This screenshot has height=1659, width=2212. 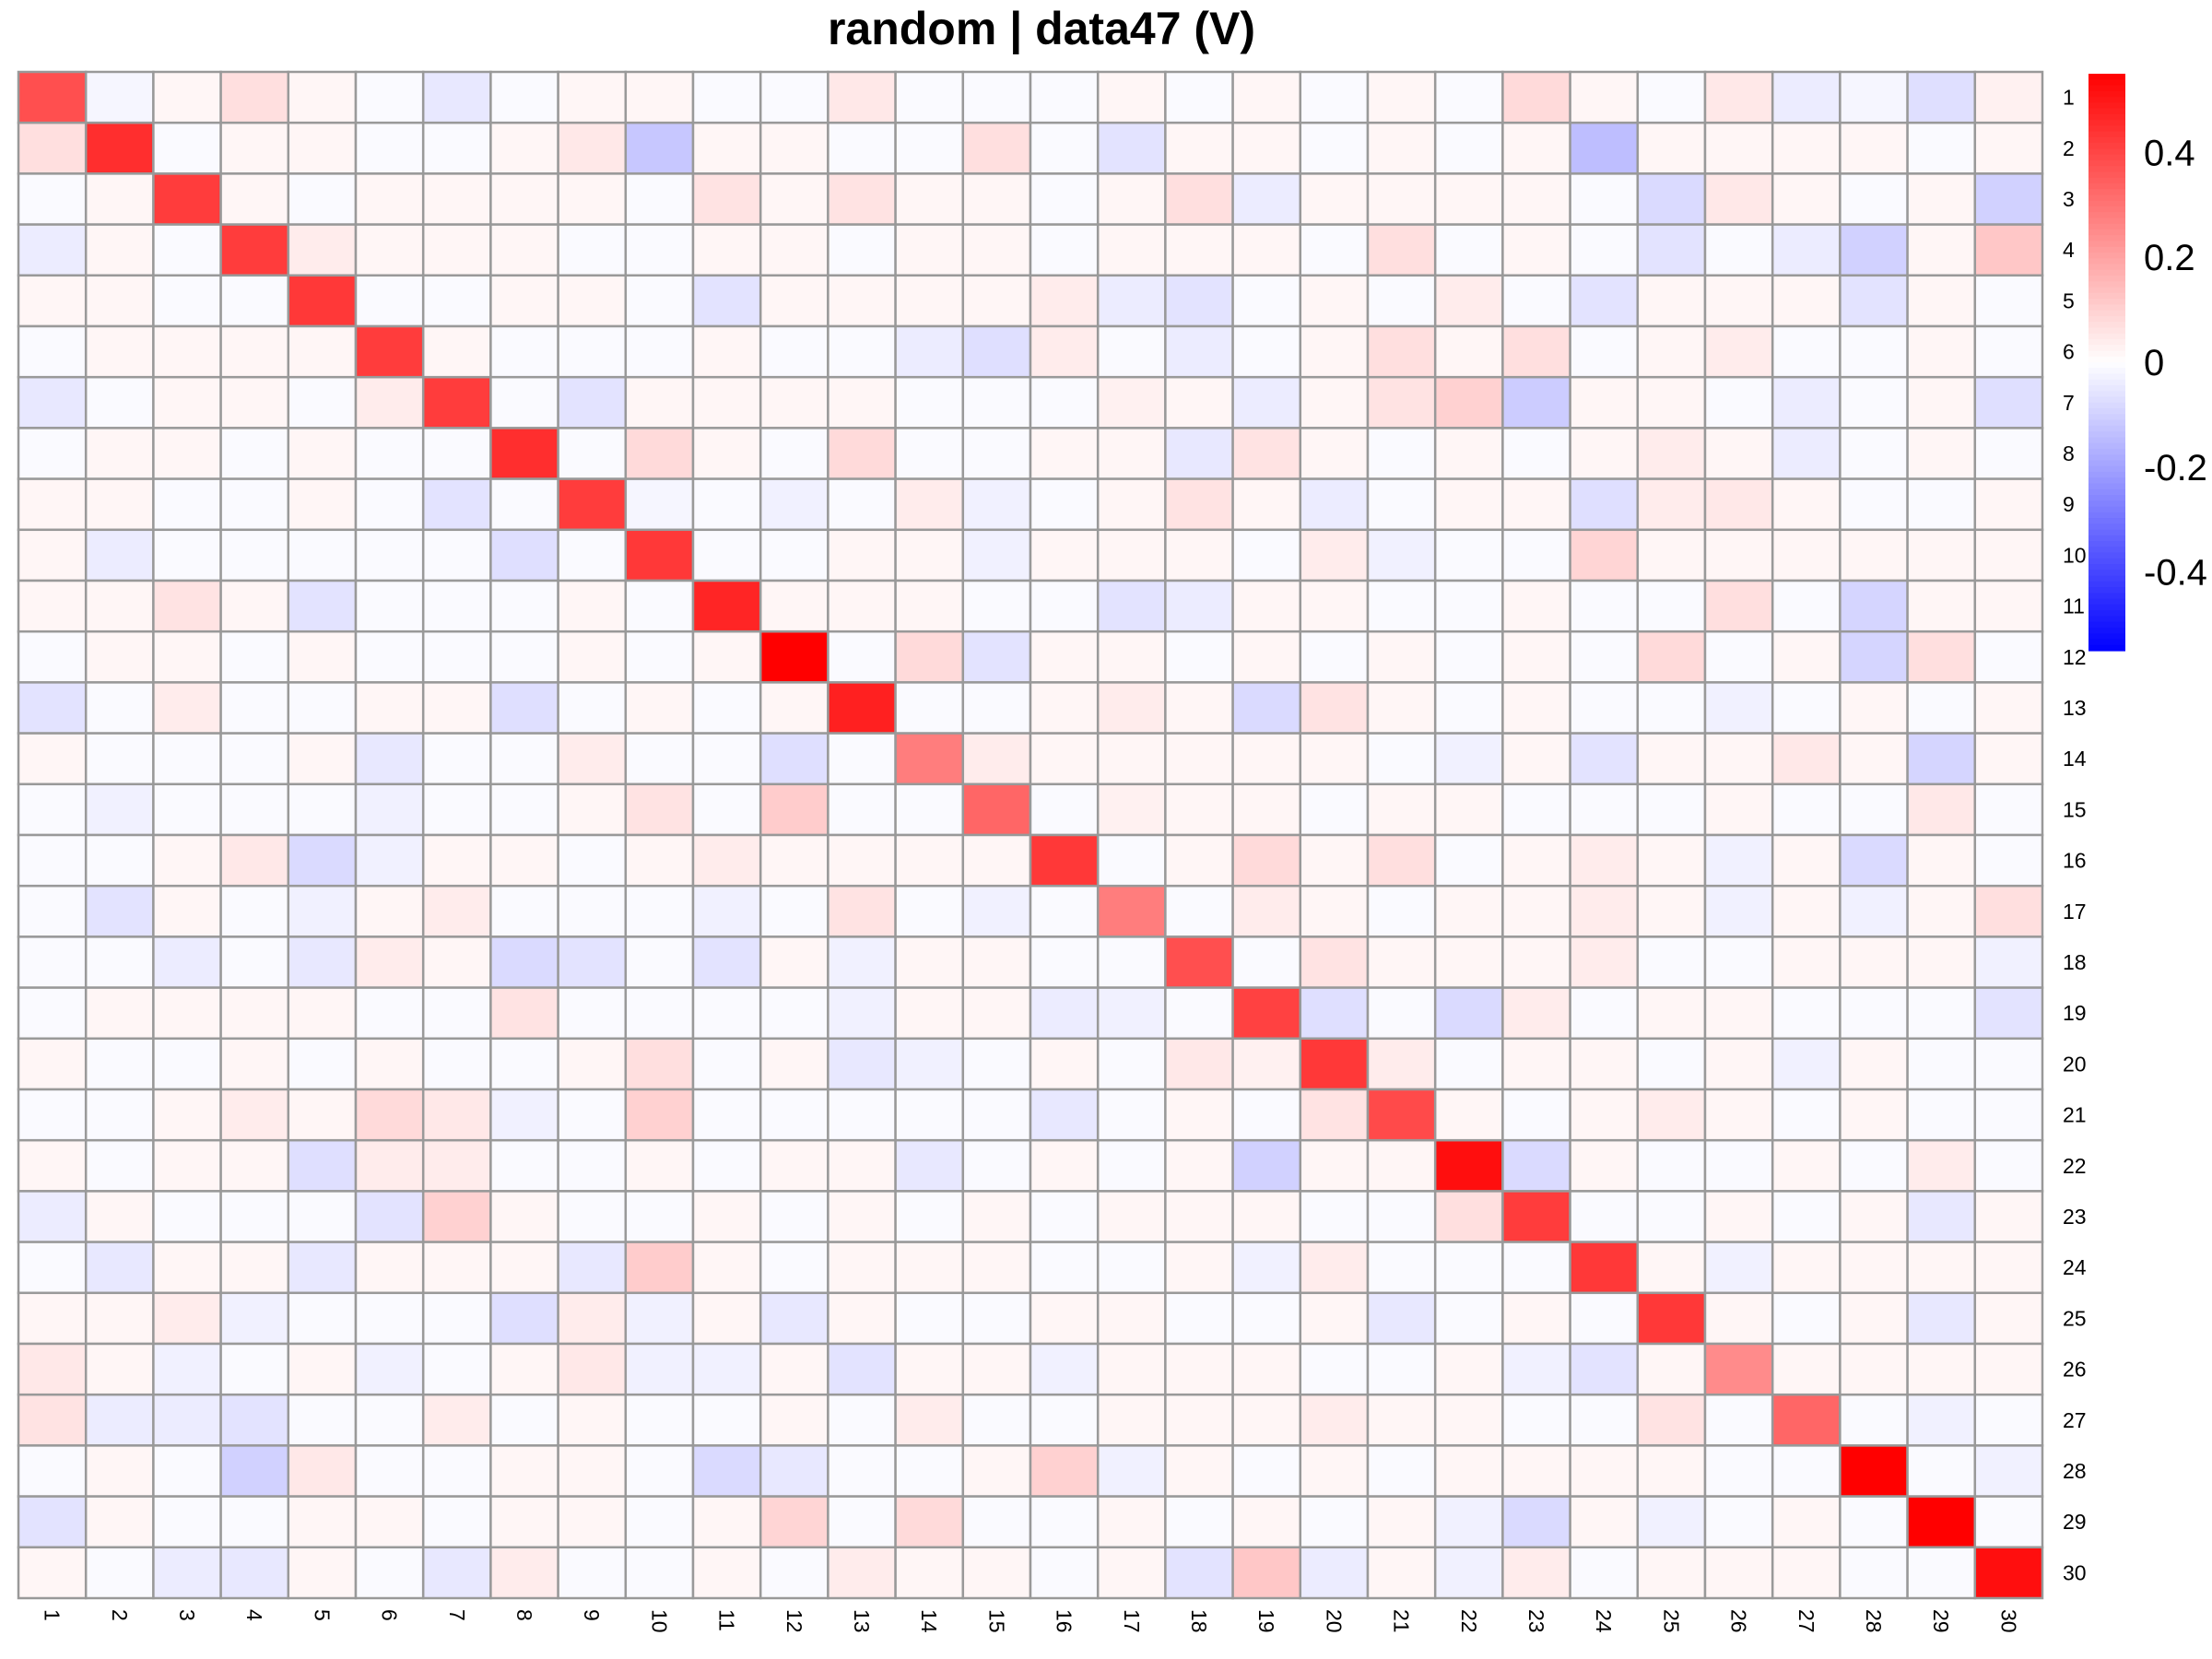 I want to click on heatmap-cell-r8-c21, so click(x=1401, y=453).